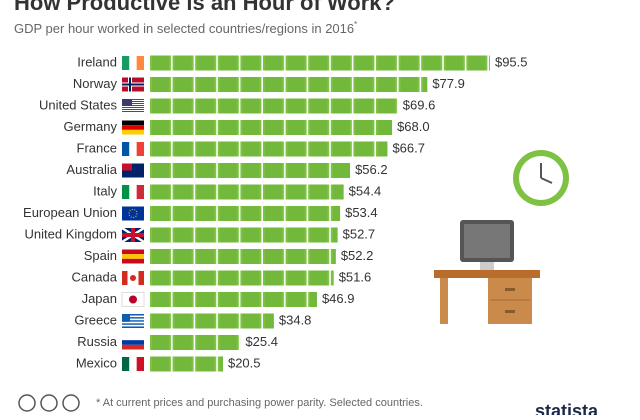  I want to click on value-label: $20.5, so click(244, 362).